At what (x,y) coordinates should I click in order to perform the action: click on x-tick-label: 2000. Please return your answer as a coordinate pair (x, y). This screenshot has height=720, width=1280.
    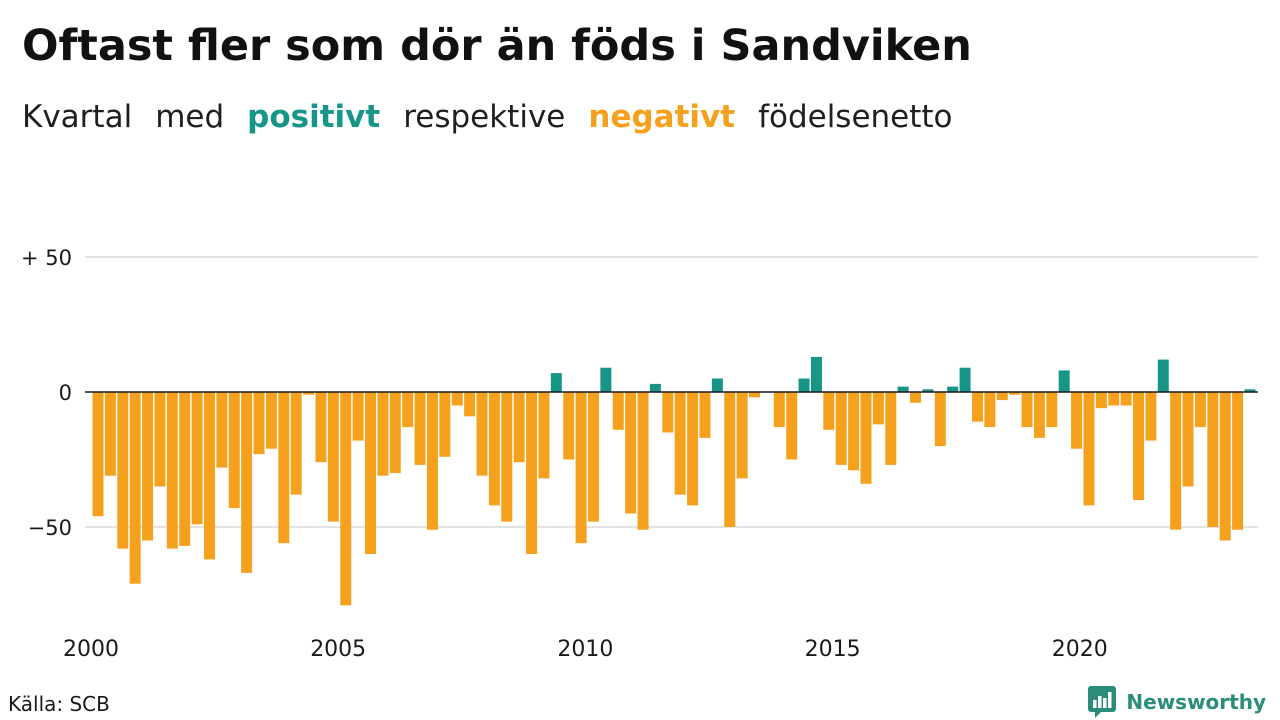
    Looking at the image, I should click on (91, 649).